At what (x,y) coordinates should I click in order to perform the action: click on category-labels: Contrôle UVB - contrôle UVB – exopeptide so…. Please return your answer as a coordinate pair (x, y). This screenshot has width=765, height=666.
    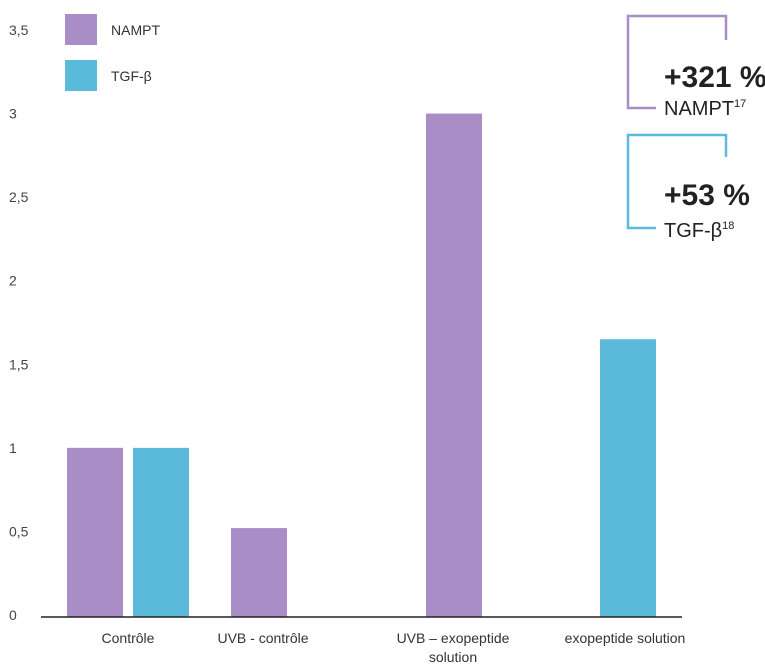
    Looking at the image, I should click on (394, 647).